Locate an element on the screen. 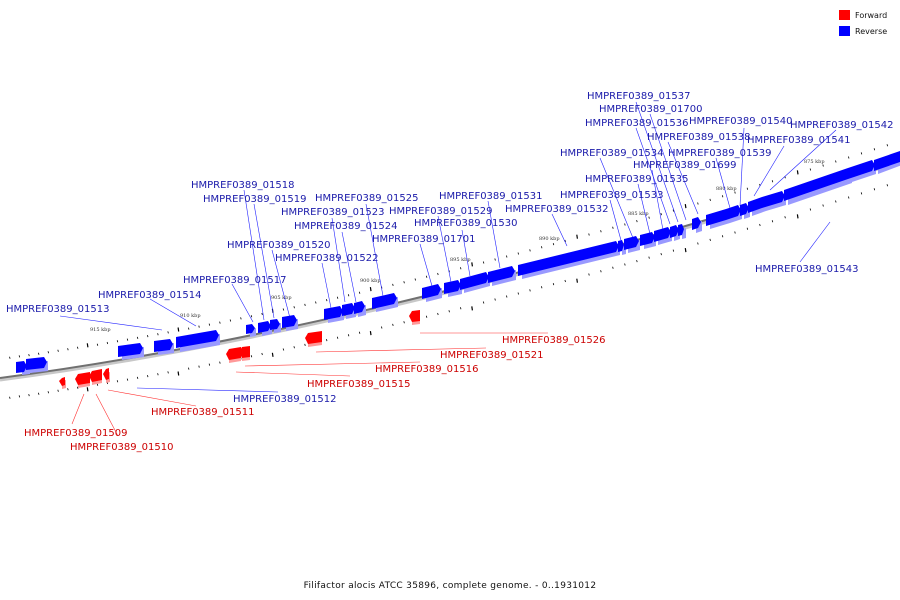 This screenshot has height=600, width=900. gene-label: HMPREF0389_01529 is located at coordinates (440, 211).